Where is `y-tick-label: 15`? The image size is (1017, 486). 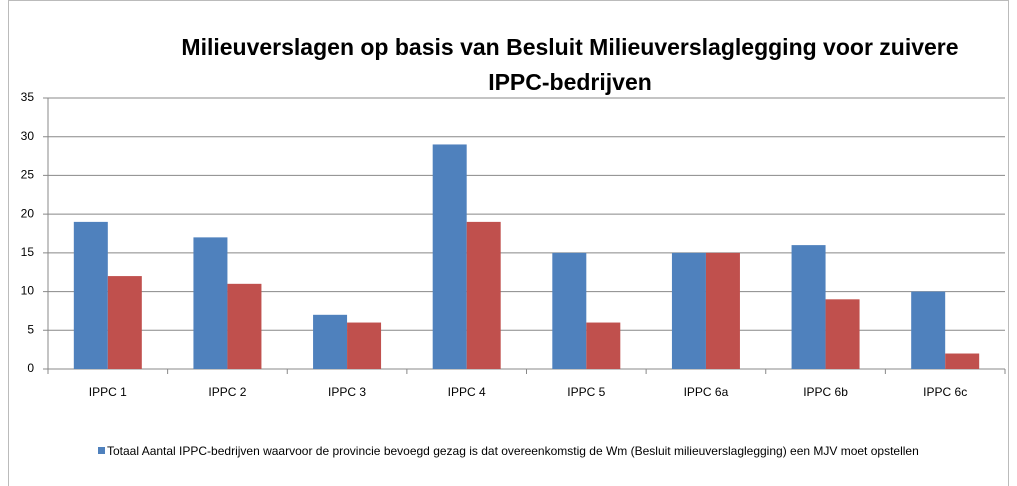 y-tick-label: 15 is located at coordinates (28, 252).